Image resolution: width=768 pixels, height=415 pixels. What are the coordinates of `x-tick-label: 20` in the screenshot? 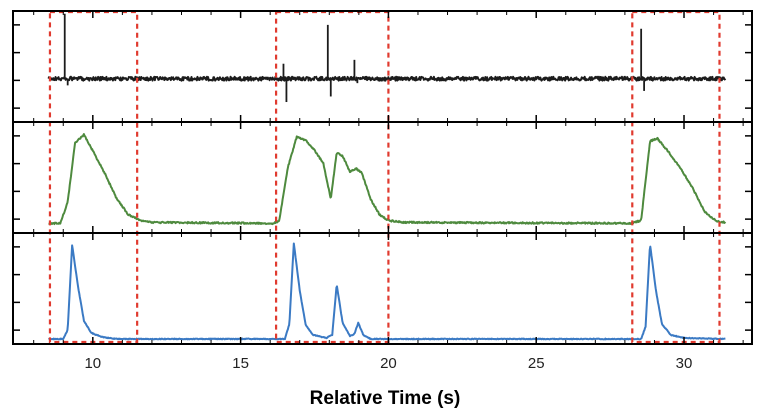 It's located at (388, 363).